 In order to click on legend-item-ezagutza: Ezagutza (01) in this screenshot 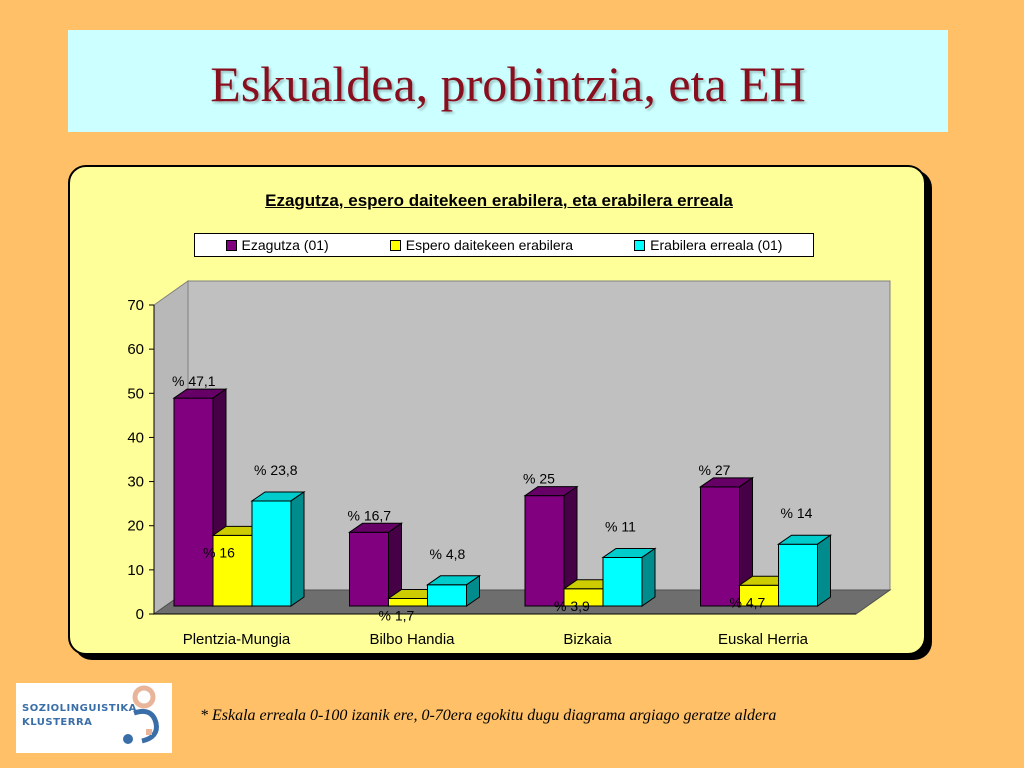, I will do `click(277, 245)`.